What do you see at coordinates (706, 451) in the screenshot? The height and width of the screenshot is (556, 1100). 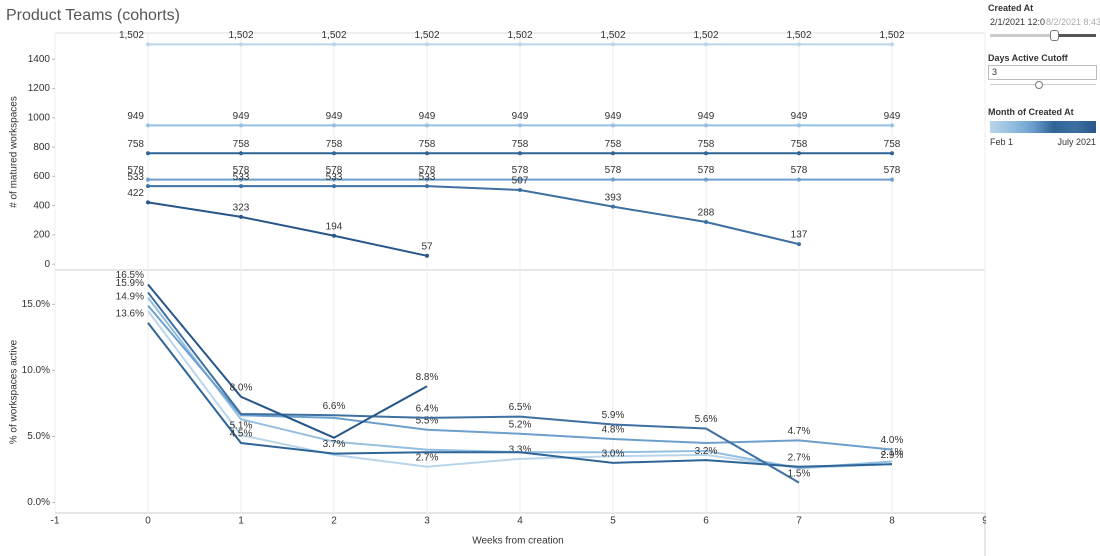 I see `data-label: 3.2%` at bounding box center [706, 451].